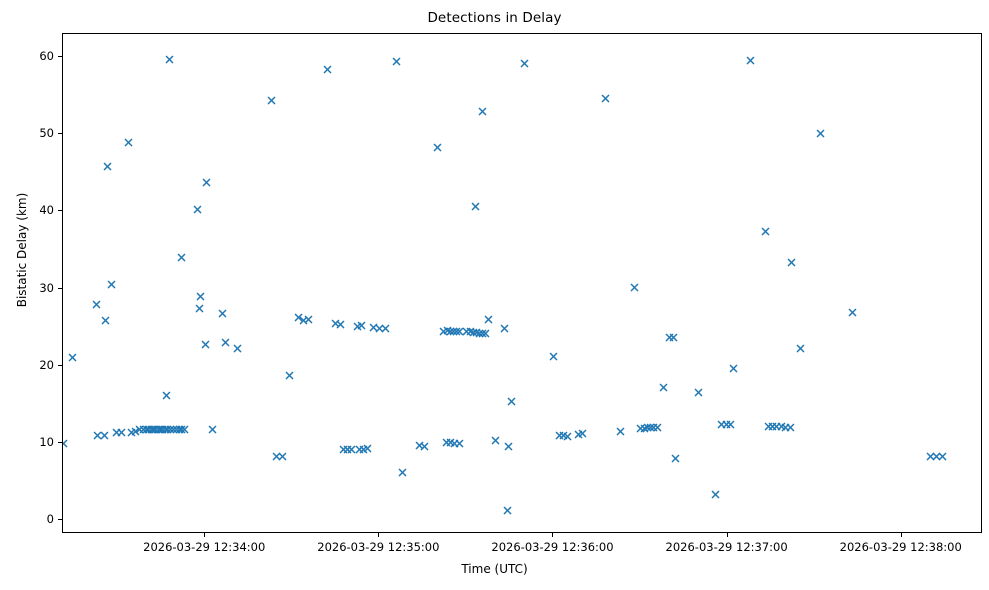  Describe the element at coordinates (552, 547) in the screenshot. I see `x-tick-label: 2026-03-29 12:36:00` at that location.